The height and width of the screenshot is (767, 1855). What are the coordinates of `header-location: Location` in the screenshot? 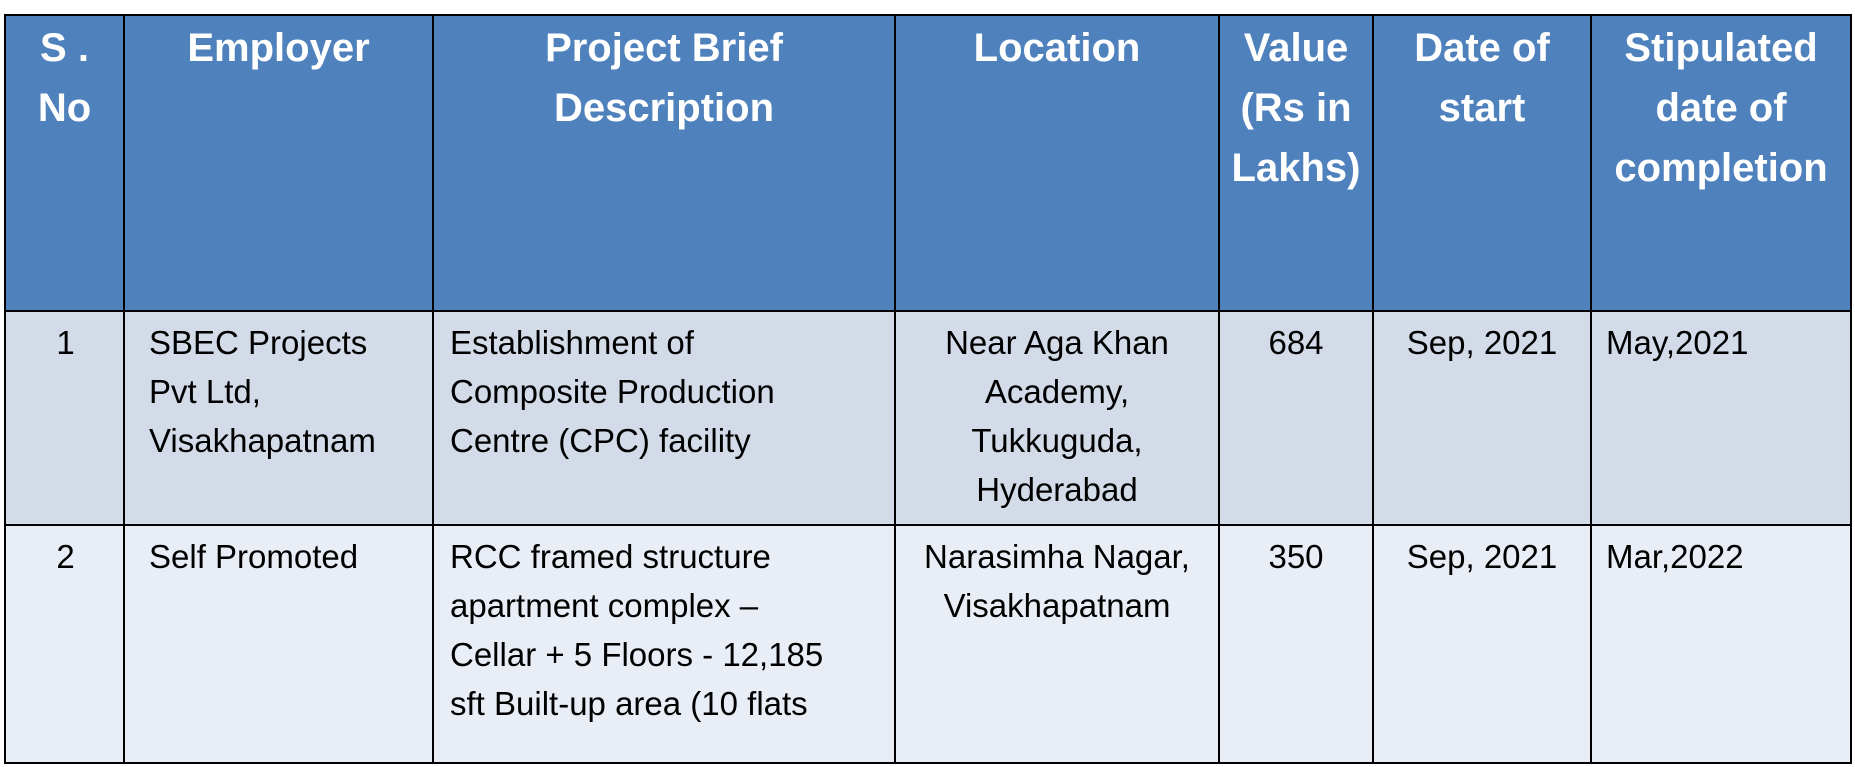 It's located at (1057, 163).